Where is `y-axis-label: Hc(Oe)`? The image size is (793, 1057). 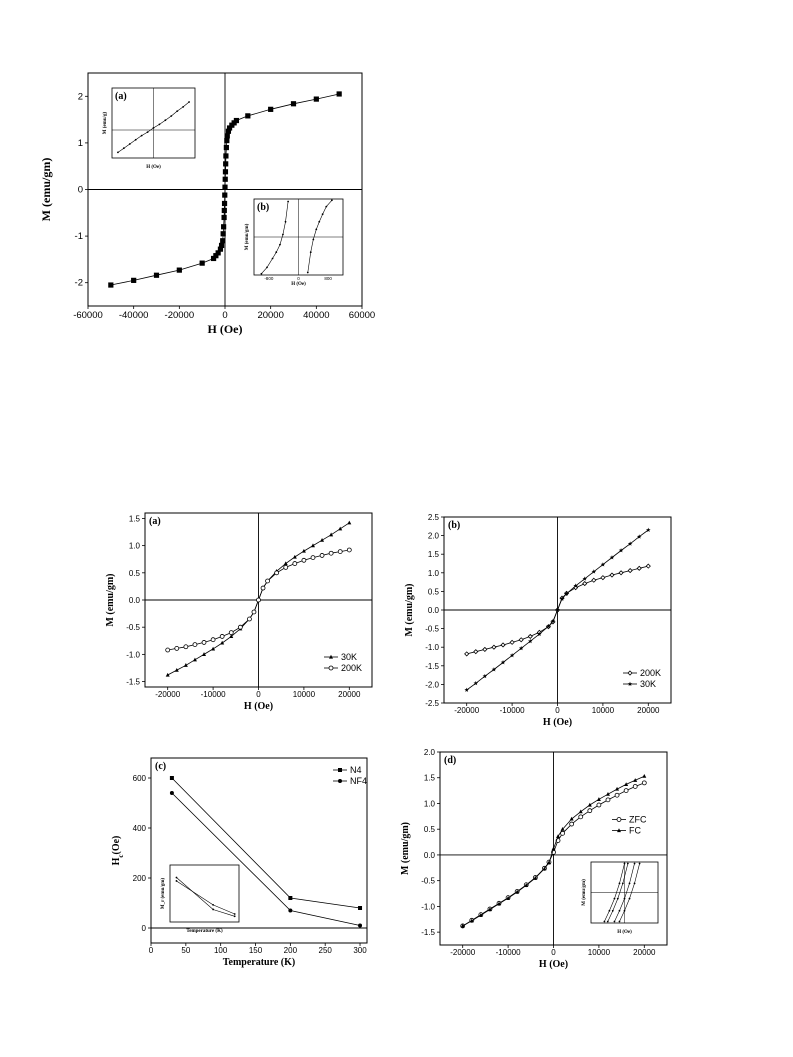 y-axis-label: Hc(Oe) is located at coordinates (118, 851).